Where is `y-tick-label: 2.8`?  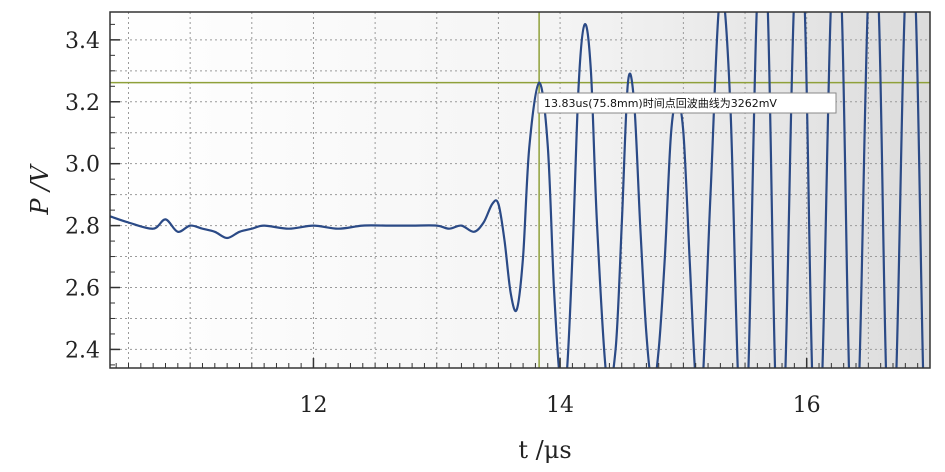 y-tick-label: 2.8 is located at coordinates (82, 227).